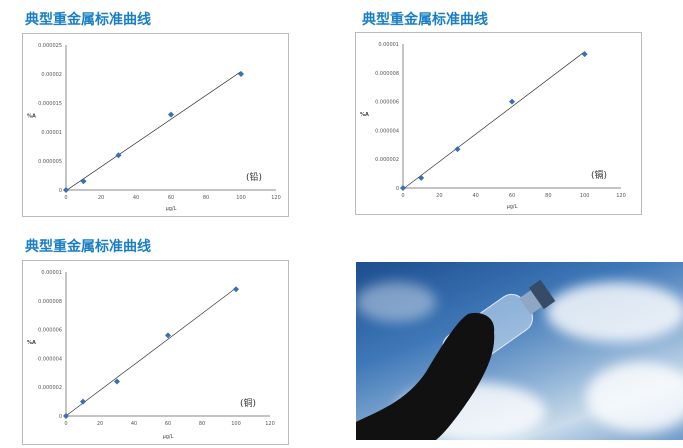  I want to click on y-tick-label: 0.000015, so click(50, 104).